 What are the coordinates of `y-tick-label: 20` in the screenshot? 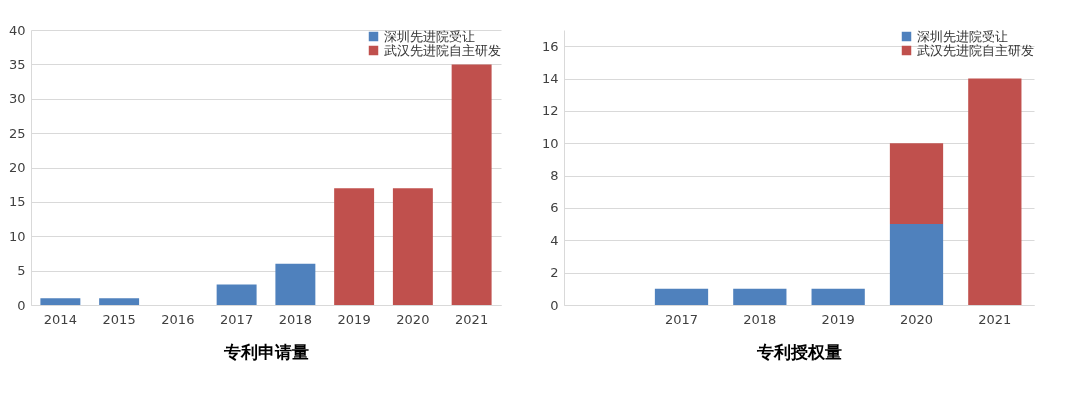 It's located at (17, 167).